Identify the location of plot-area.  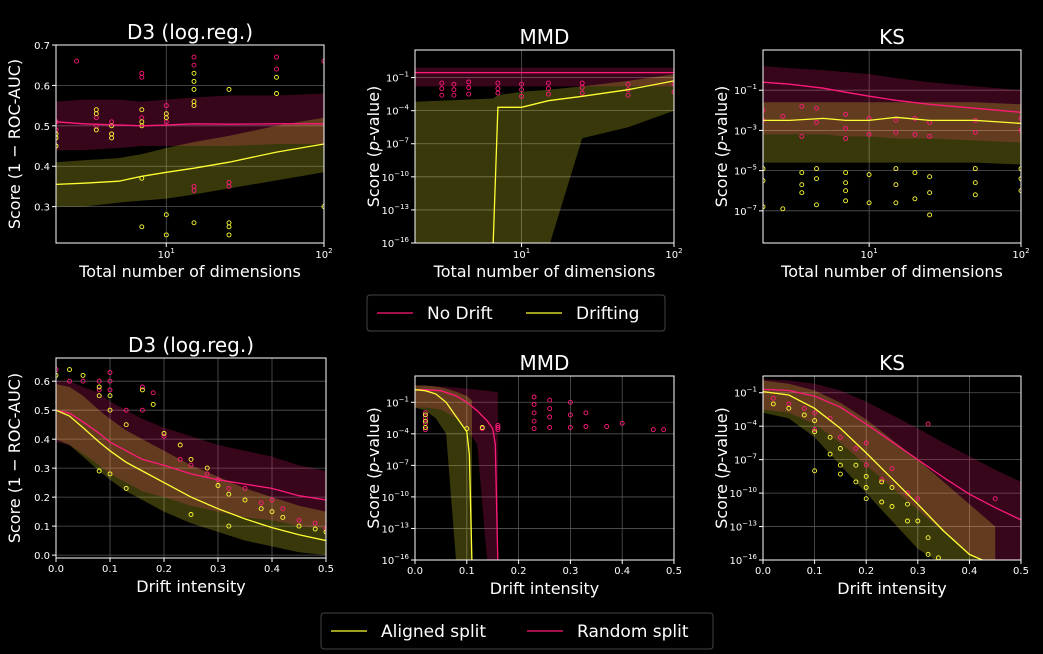
(191, 461).